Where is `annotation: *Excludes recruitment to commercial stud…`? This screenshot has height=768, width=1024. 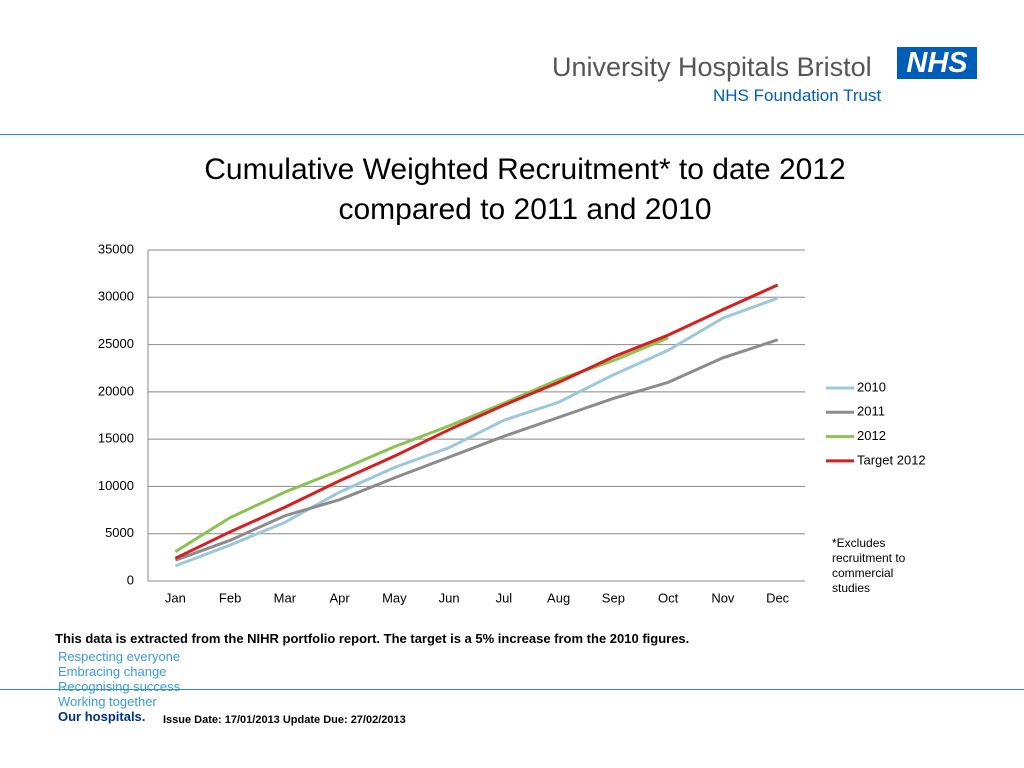 annotation: *Excludes recruitment to commercial stud… is located at coordinates (869, 565).